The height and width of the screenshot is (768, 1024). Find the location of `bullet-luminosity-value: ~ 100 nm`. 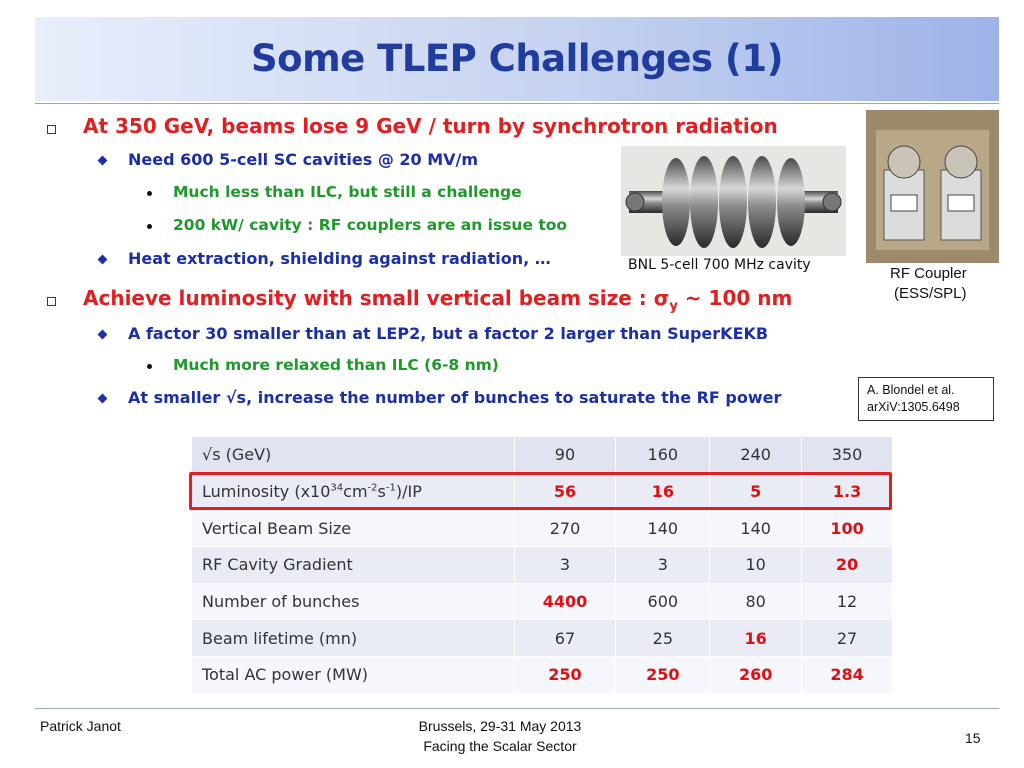

bullet-luminosity-value: ~ 100 nm is located at coordinates (735, 298).